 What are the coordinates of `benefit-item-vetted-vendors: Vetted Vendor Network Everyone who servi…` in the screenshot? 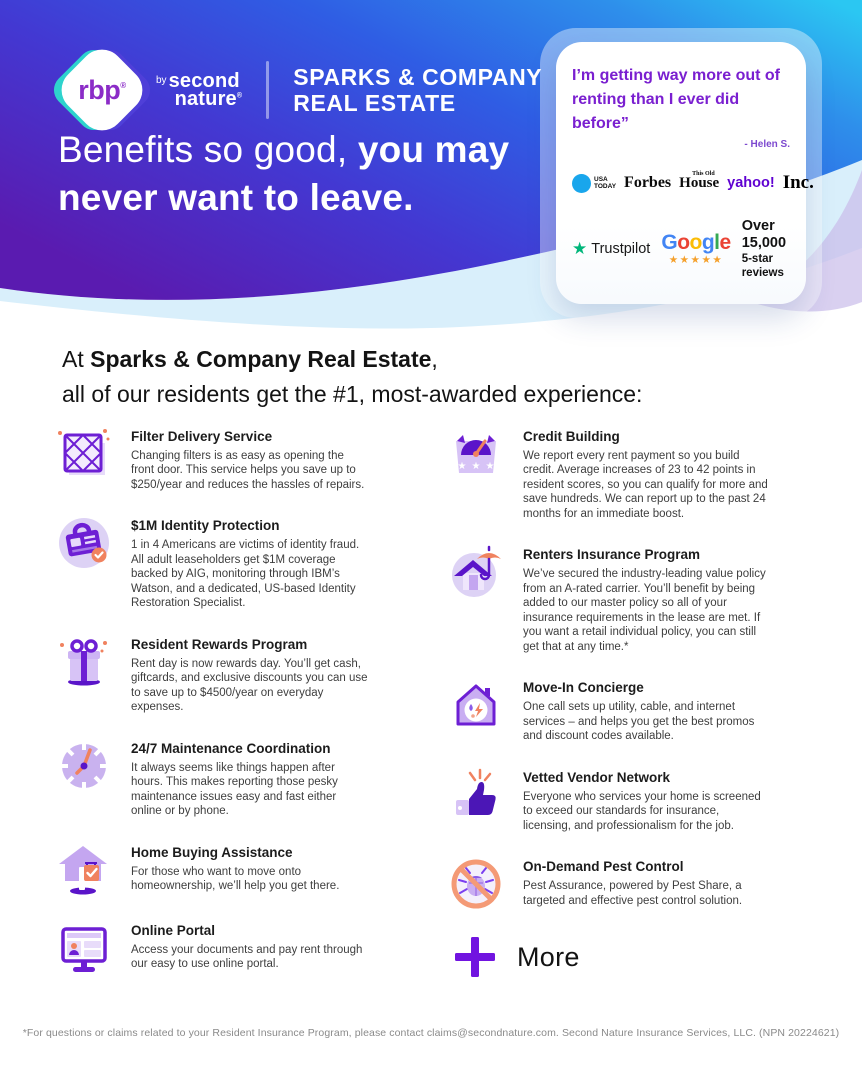 It's located at (634, 800).